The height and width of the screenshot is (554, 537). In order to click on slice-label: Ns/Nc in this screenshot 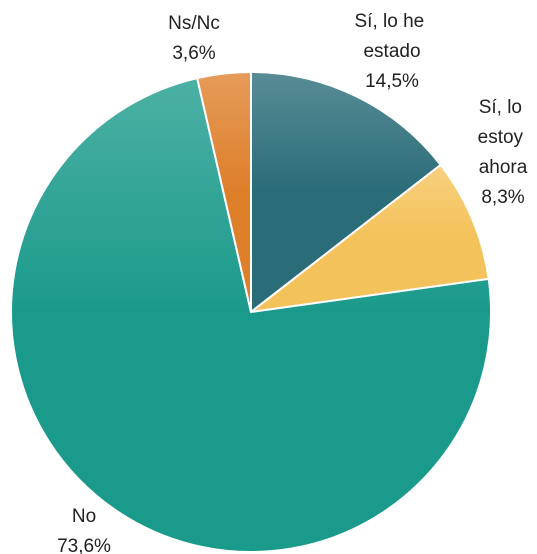, I will do `click(194, 23)`.